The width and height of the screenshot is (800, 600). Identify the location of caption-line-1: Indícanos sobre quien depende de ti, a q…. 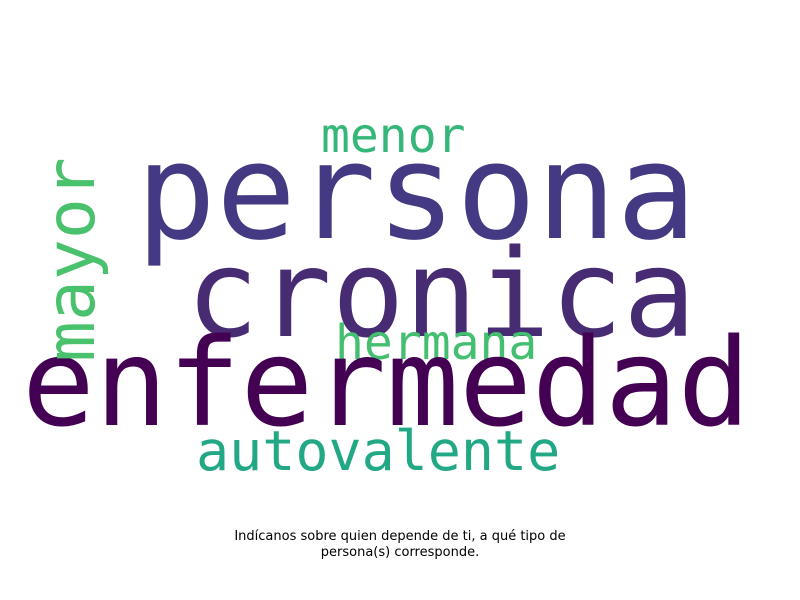
(400, 536).